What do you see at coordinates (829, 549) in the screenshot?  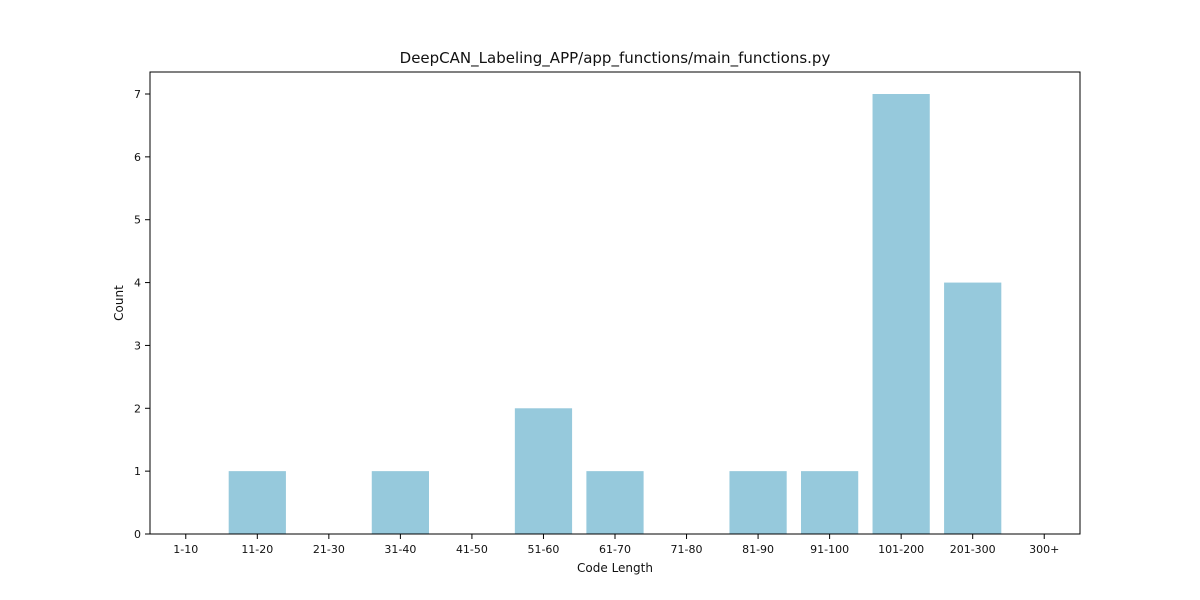 I see `x-tick-label: 91-100` at bounding box center [829, 549].